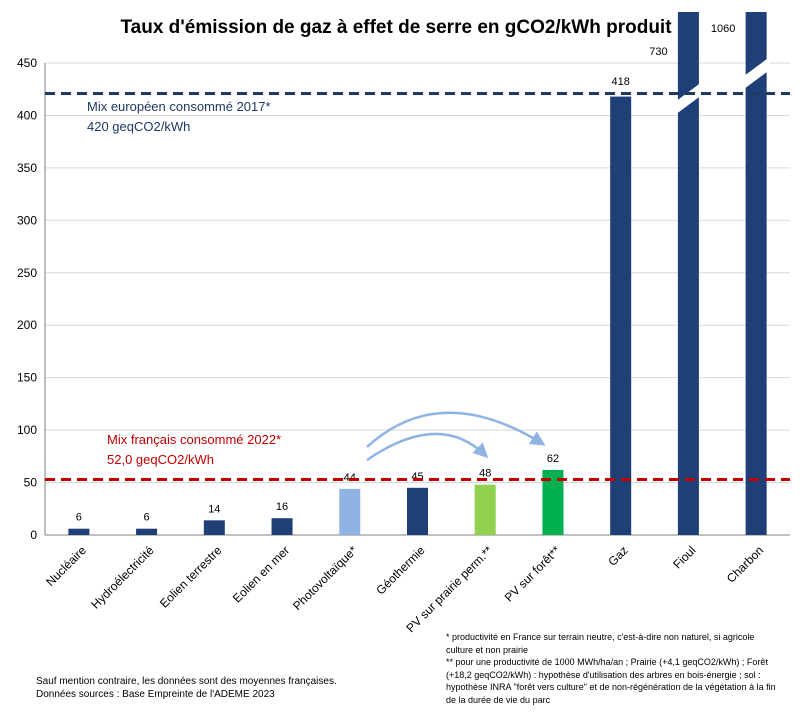  What do you see at coordinates (427, 447) in the screenshot?
I see `arrow-to-pv-prairie` at bounding box center [427, 447].